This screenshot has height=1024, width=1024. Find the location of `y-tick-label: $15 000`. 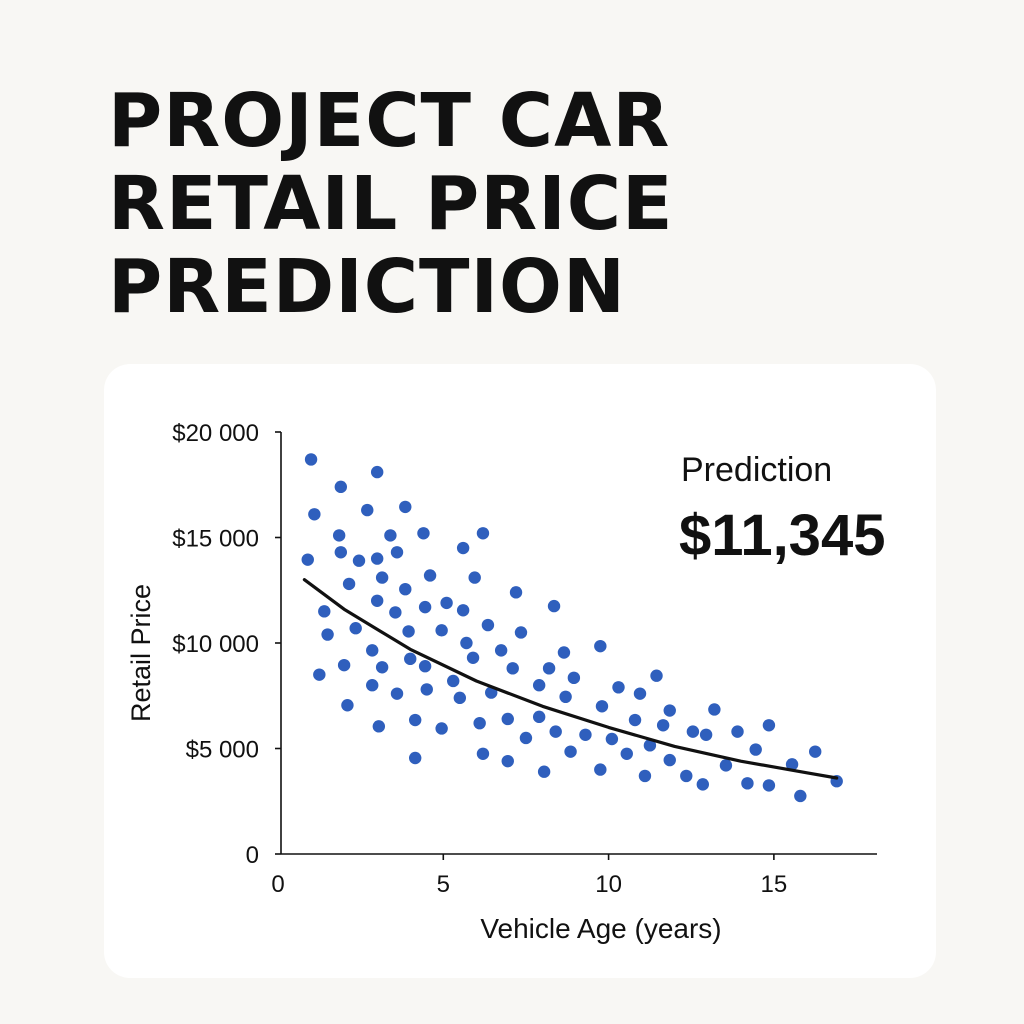

y-tick-label: $15 000 is located at coordinates (215, 539).